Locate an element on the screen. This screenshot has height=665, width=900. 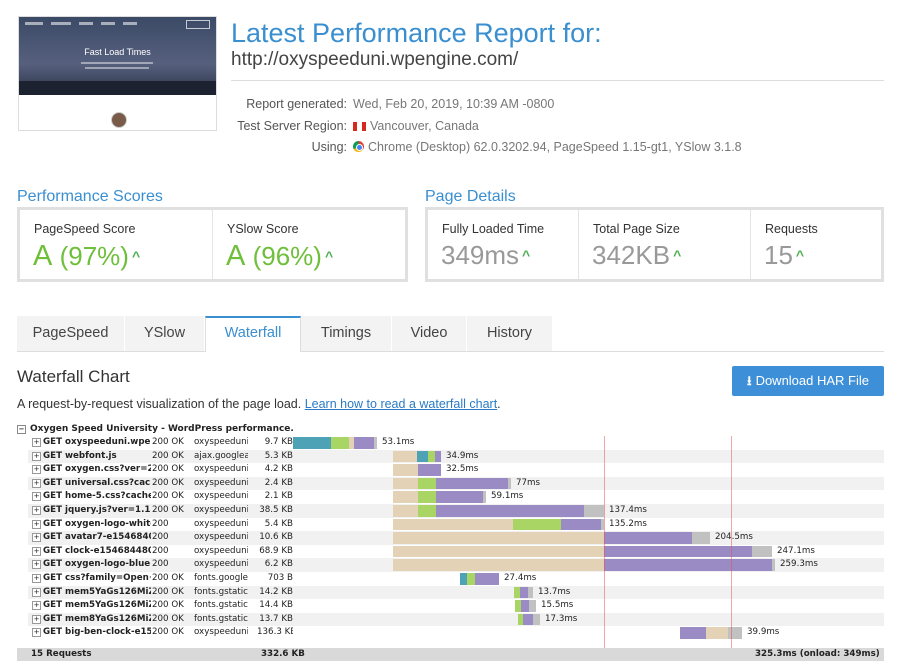
collapse-toggle-icon: − is located at coordinates (21, 429).